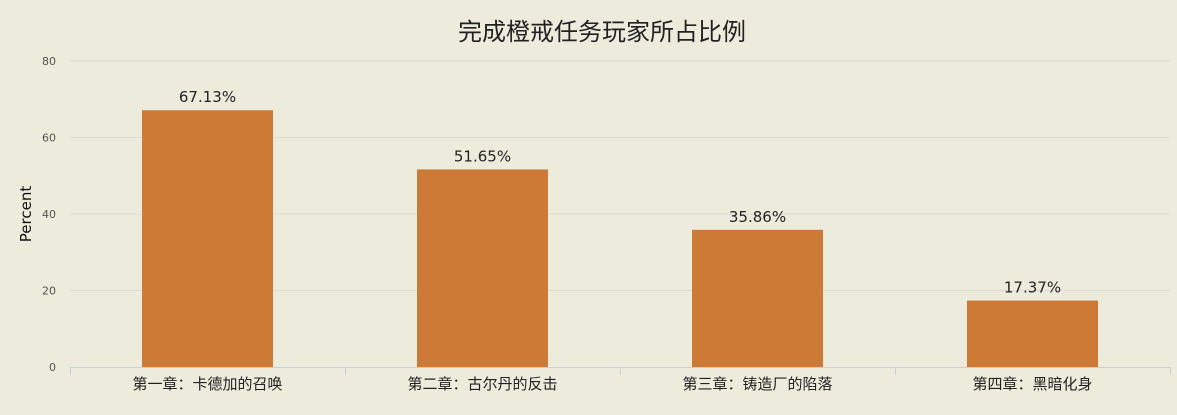 The width and height of the screenshot is (1177, 415). I want to click on data-label: 35.86%, so click(757, 217).